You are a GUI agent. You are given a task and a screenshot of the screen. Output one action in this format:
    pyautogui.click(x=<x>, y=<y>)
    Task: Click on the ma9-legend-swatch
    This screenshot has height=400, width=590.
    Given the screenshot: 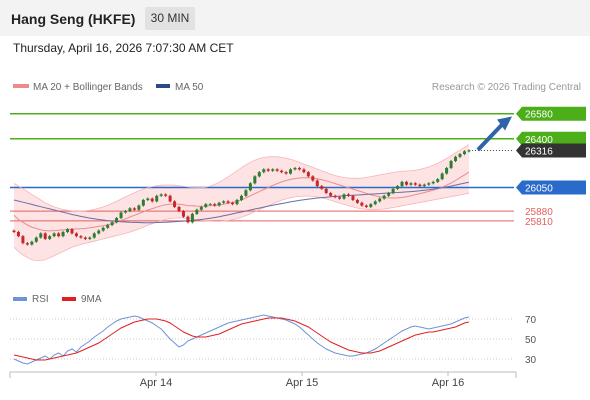 What is the action you would take?
    pyautogui.click(x=69, y=299)
    